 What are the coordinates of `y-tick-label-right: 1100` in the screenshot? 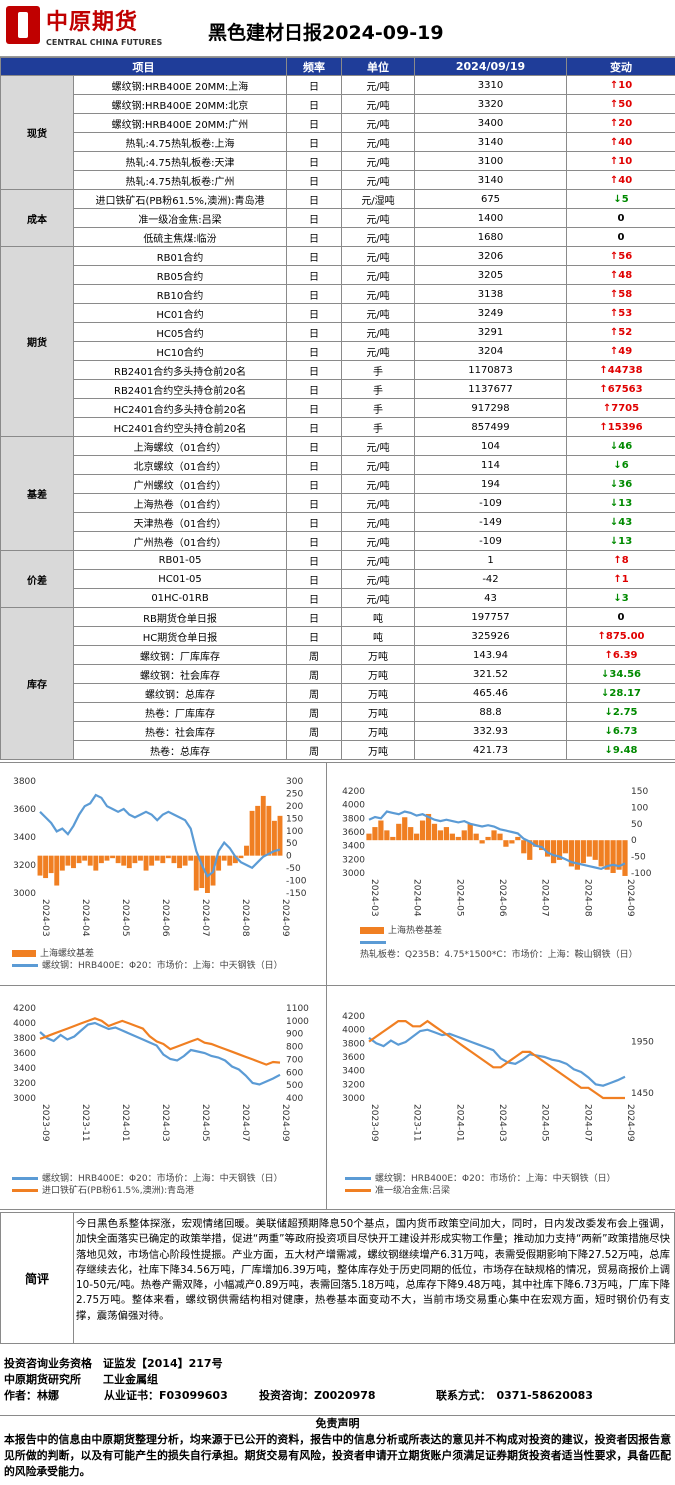 It's located at (297, 1009).